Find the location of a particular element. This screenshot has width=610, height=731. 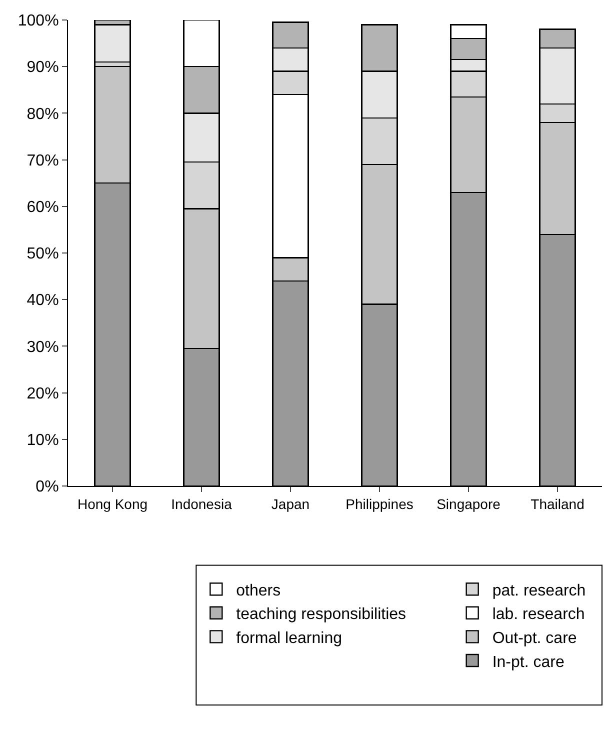

bar is located at coordinates (112, 43).